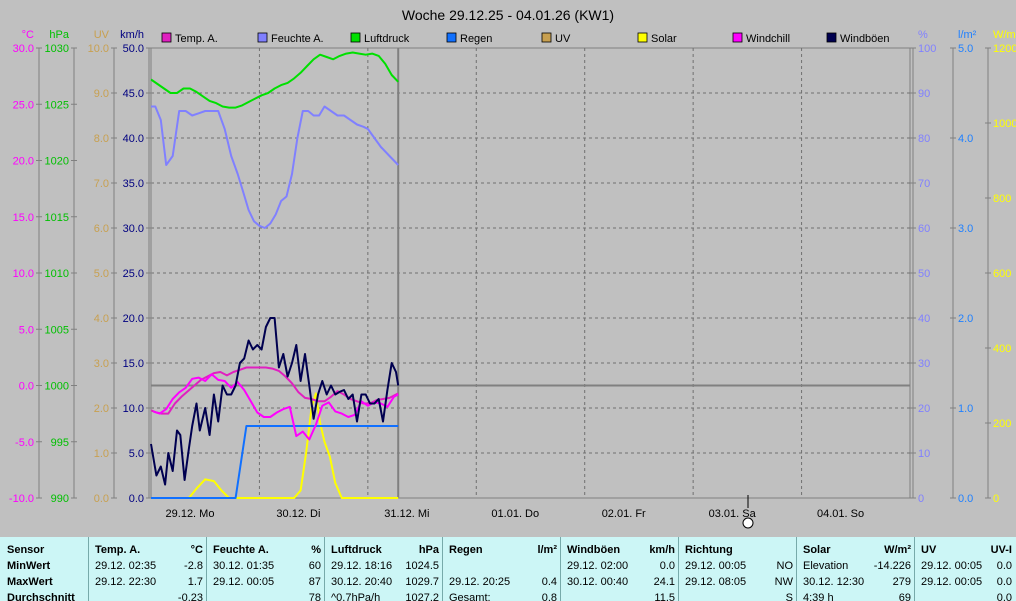  Describe the element at coordinates (133, 409) in the screenshot. I see `wind-tick-label: 10.0` at that location.